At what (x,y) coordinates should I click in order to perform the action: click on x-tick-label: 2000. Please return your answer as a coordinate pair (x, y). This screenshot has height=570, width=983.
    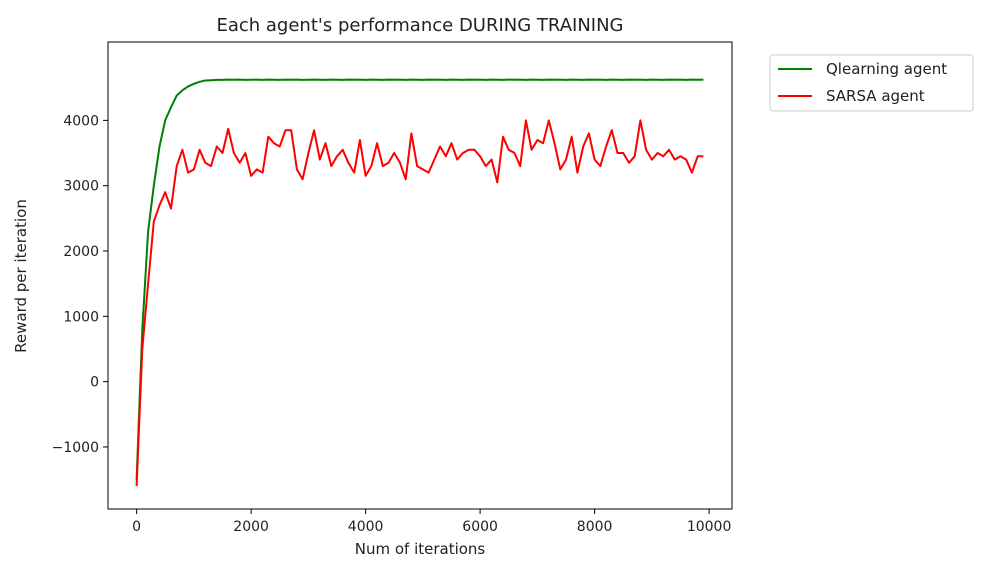
    Looking at the image, I should click on (251, 527).